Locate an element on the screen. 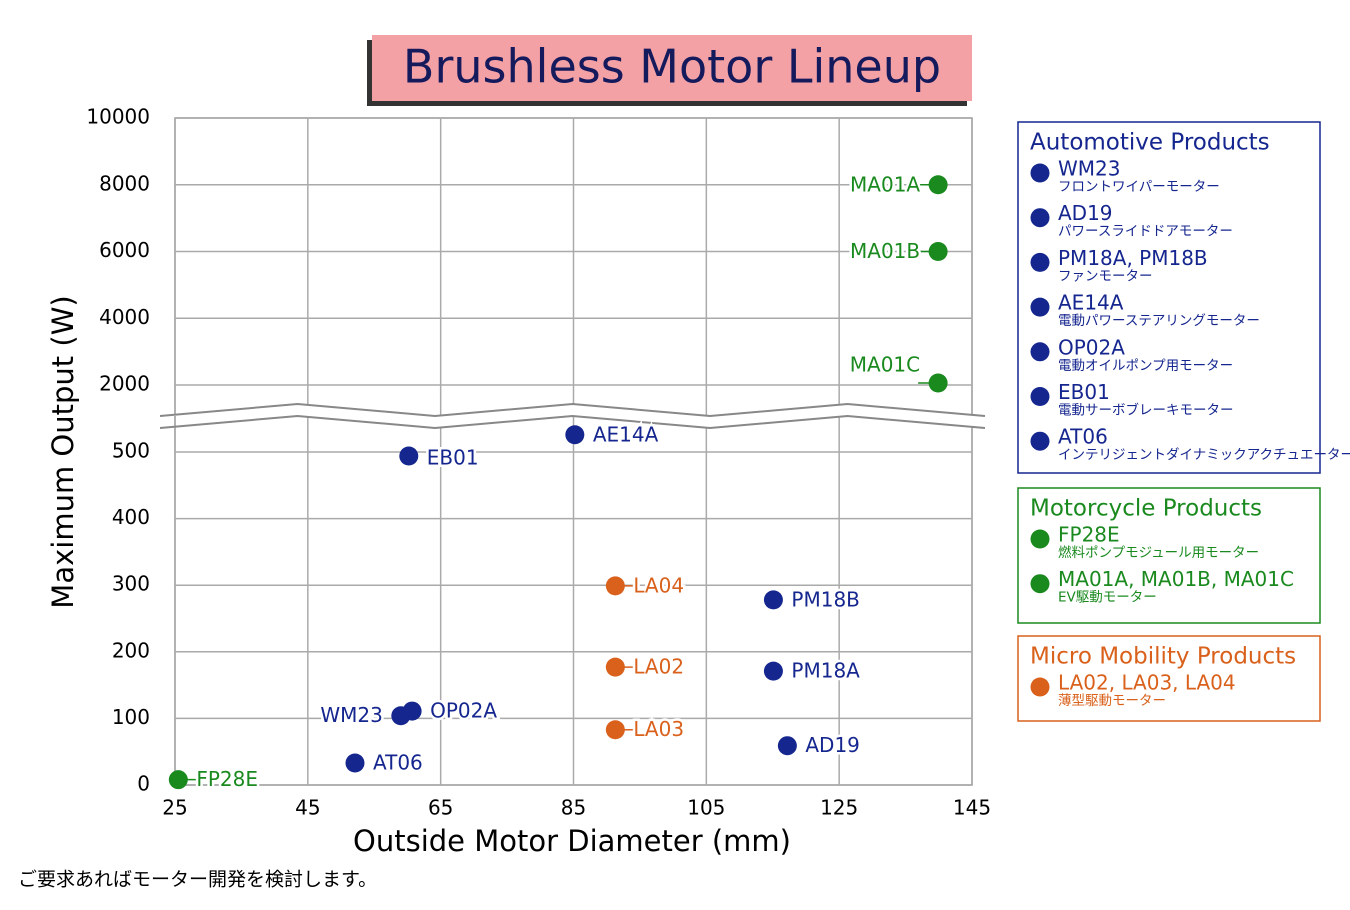 The width and height of the screenshot is (1350, 910). legend-title: Micro Mobility Products is located at coordinates (1163, 657).